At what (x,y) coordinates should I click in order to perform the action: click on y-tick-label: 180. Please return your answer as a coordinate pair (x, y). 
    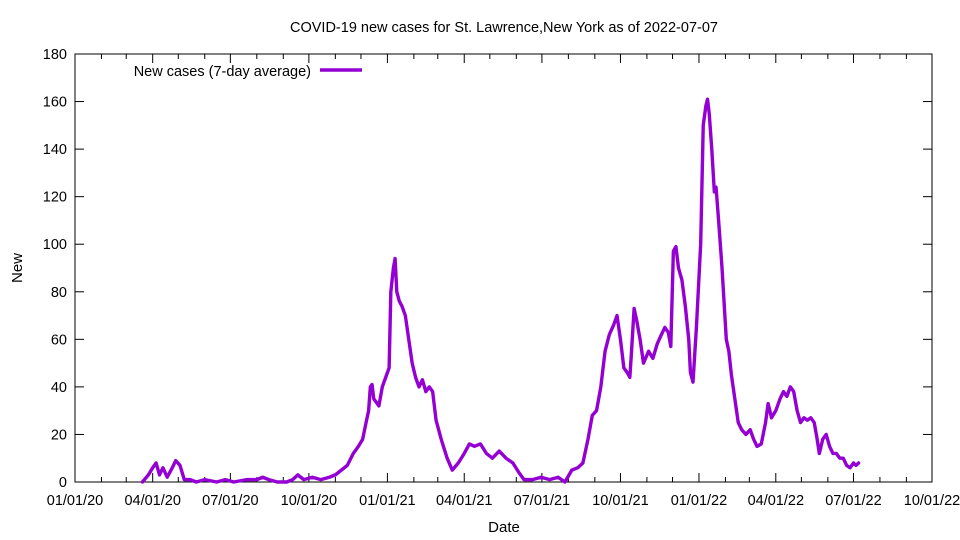
    Looking at the image, I should click on (55, 55).